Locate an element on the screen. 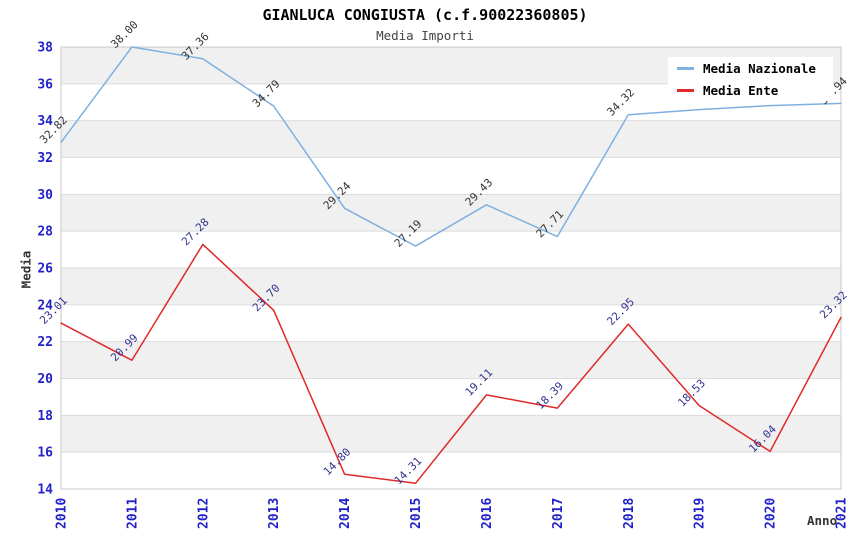  x-tick-label: 2017 is located at coordinates (558, 513).